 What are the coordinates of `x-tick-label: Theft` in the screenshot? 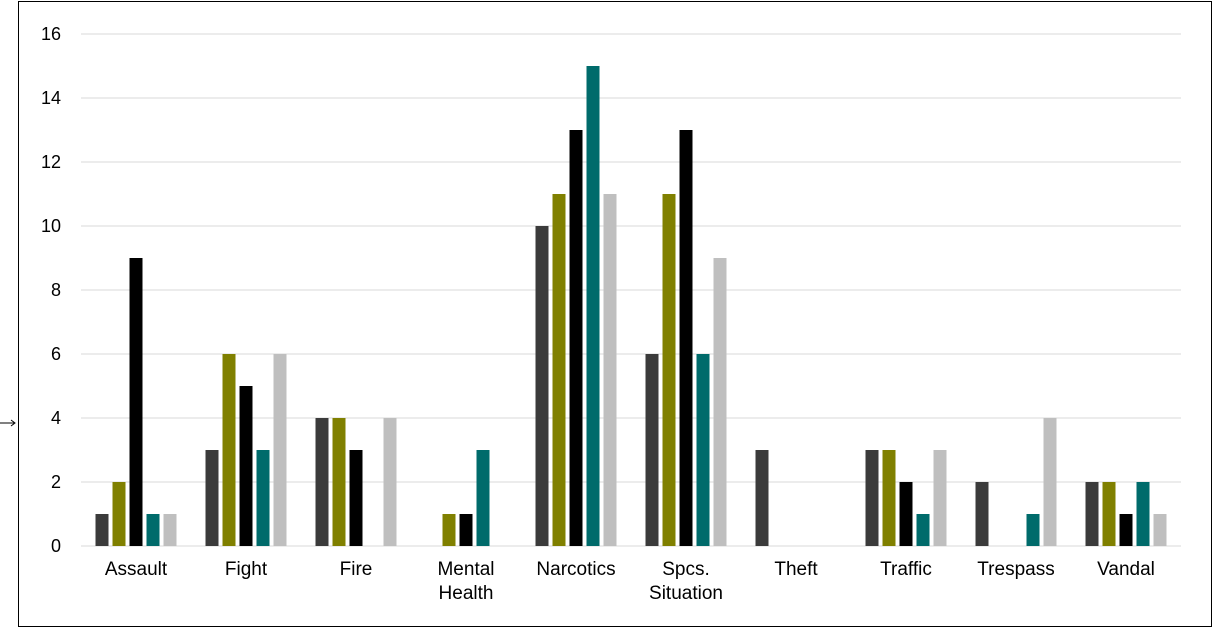 It's located at (796, 569).